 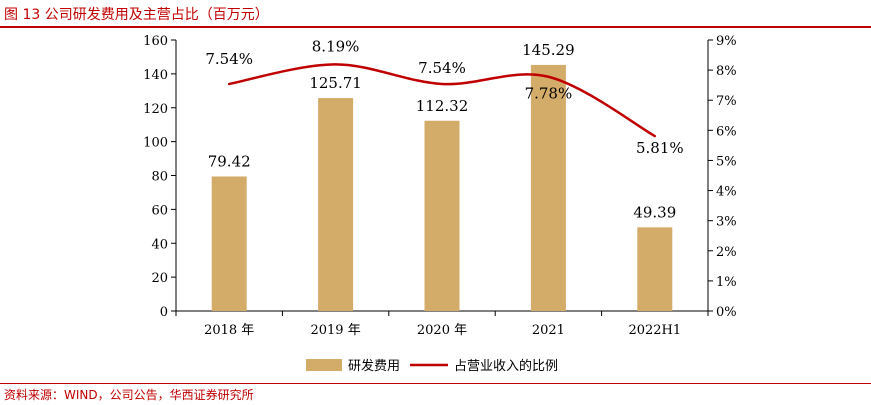 What do you see at coordinates (432, 366) in the screenshot?
I see `chart-legend: 研发费用 占营业收入的比例` at bounding box center [432, 366].